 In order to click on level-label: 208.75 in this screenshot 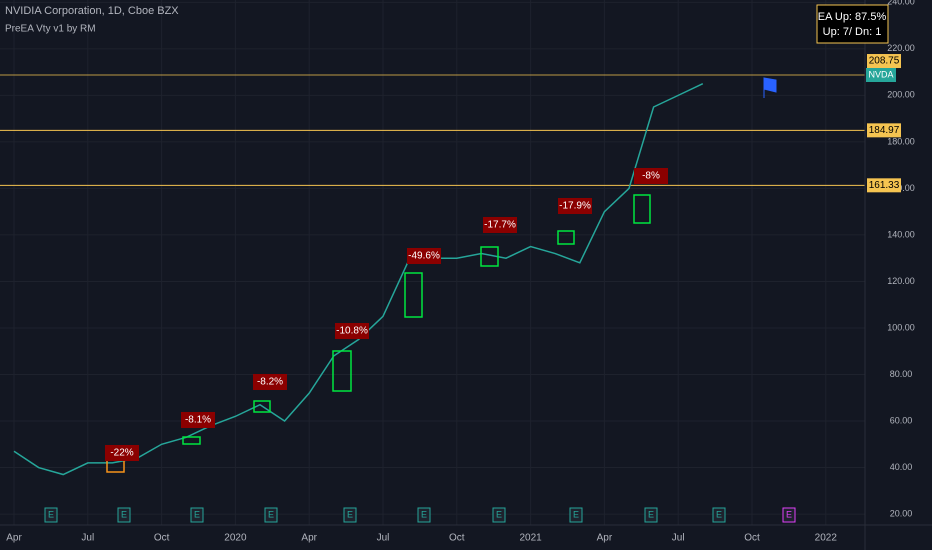, I will do `click(884, 61)`.